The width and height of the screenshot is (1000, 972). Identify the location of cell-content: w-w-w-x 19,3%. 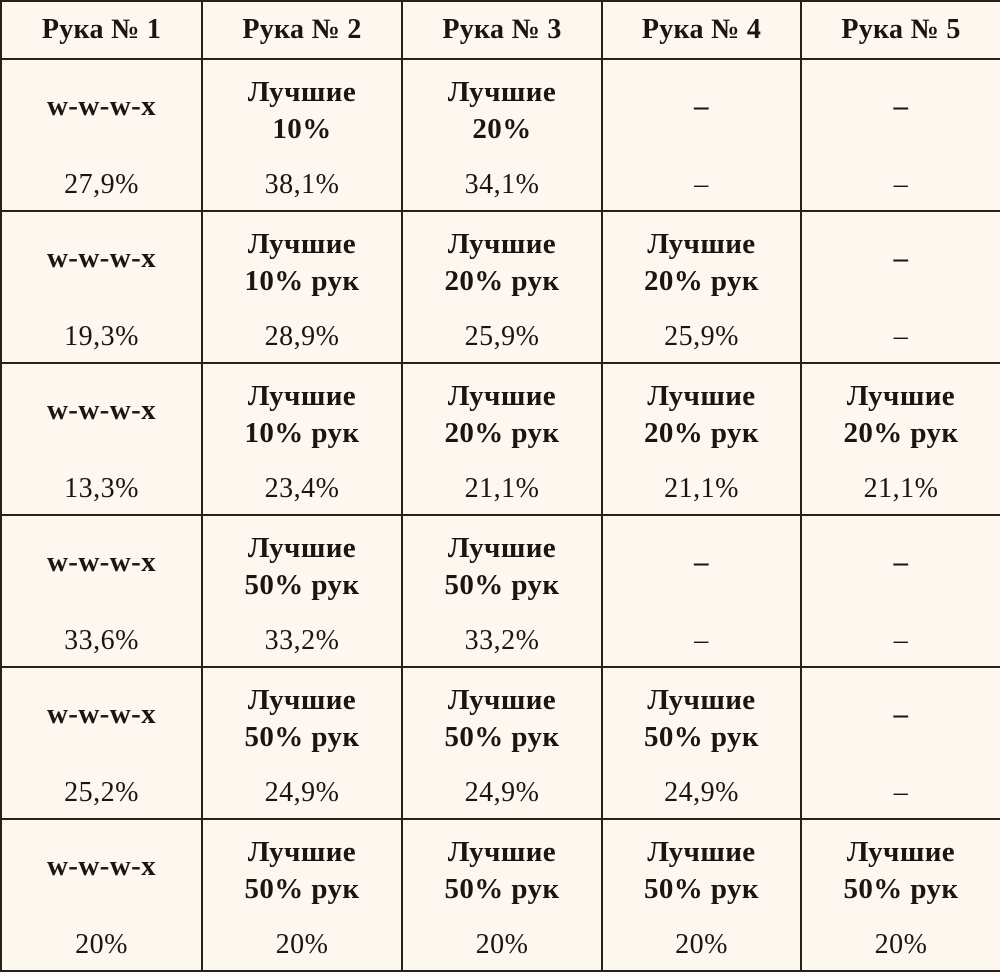
(101, 287).